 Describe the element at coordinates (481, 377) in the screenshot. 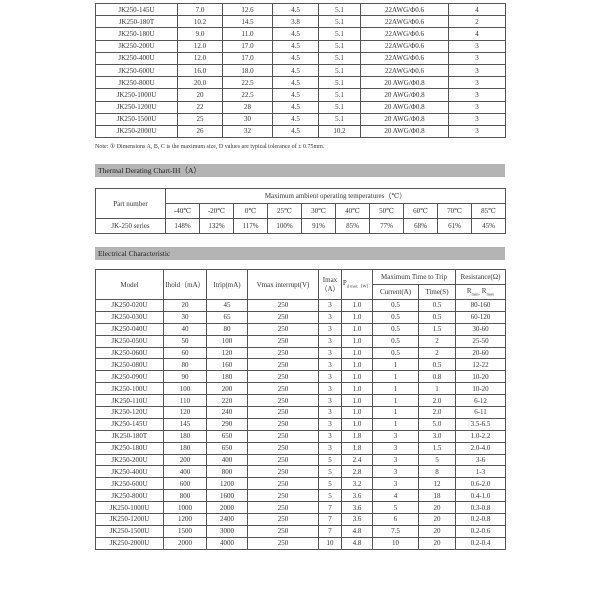

I see `table-cell: 10-20` at that location.